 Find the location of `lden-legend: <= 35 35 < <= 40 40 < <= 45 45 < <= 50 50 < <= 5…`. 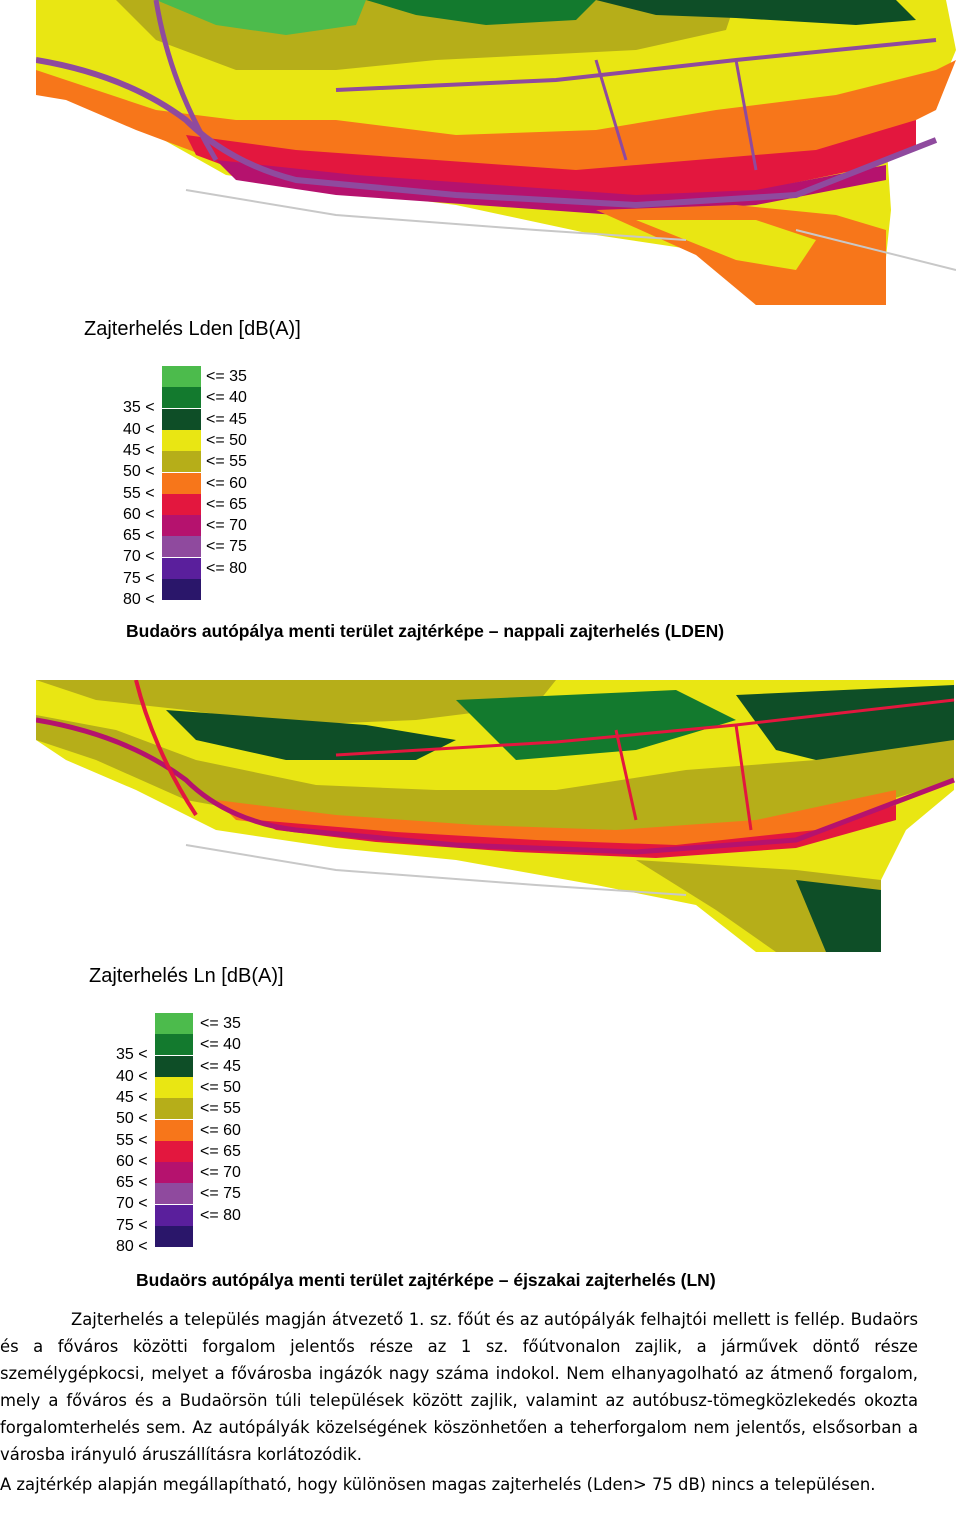

lden-legend: <= 35 35 < <= 40 40 < <= 45 45 < <= 50 50 < <= 5… is located at coordinates (150, 487).